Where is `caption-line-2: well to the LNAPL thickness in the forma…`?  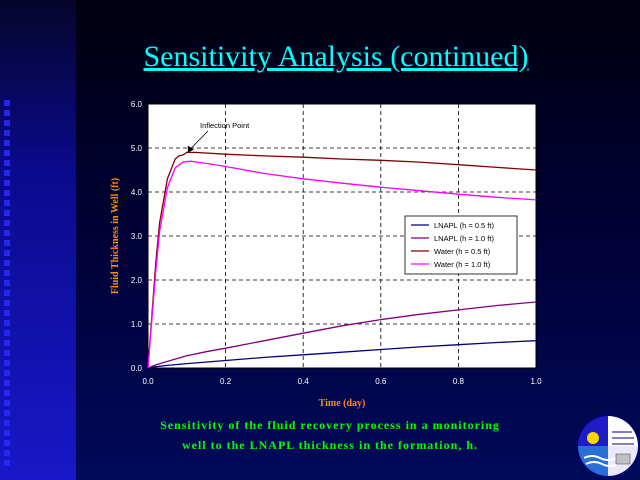
caption-line-2: well to the LNAPL thickness in the forma… is located at coordinates (329, 445).